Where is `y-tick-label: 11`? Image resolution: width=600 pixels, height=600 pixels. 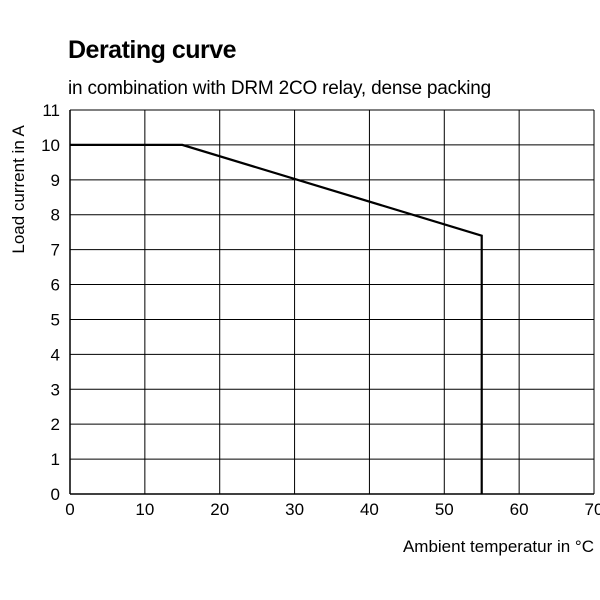 y-tick-label: 11 is located at coordinates (51, 110).